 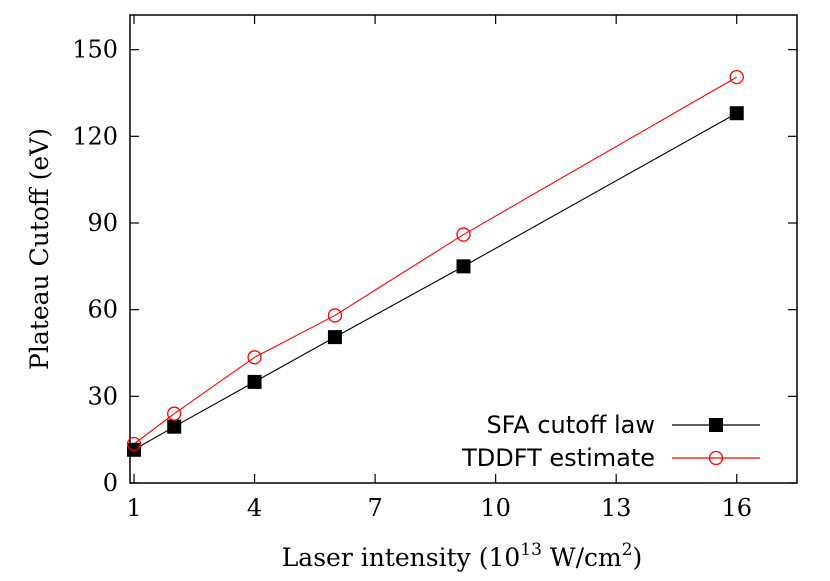 What do you see at coordinates (531, 550) in the screenshot?
I see `x-axis-title-exponent: 13` at bounding box center [531, 550].